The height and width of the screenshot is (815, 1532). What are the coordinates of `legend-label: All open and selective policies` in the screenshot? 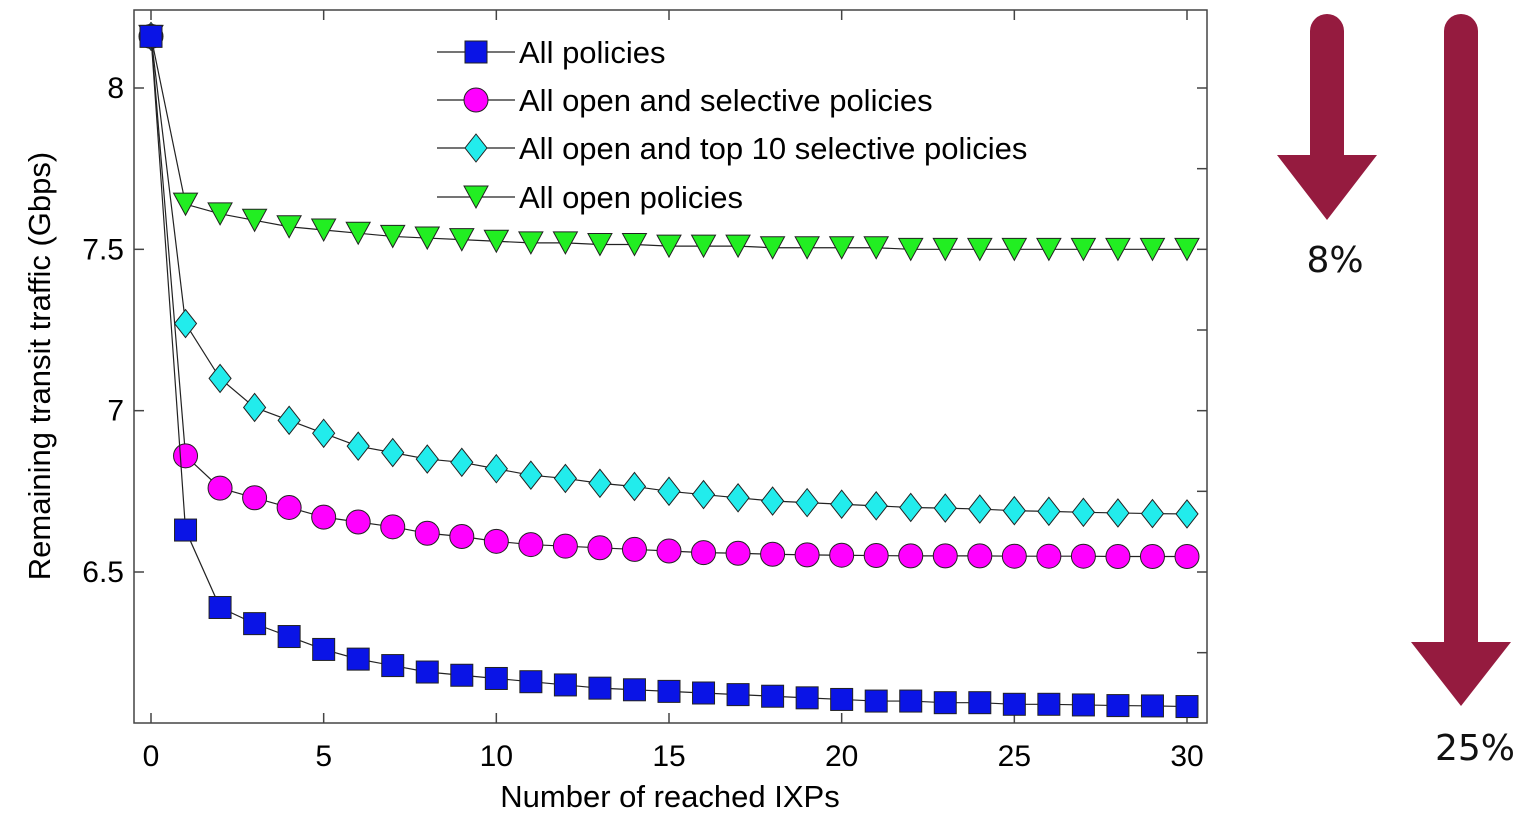 It's located at (726, 100).